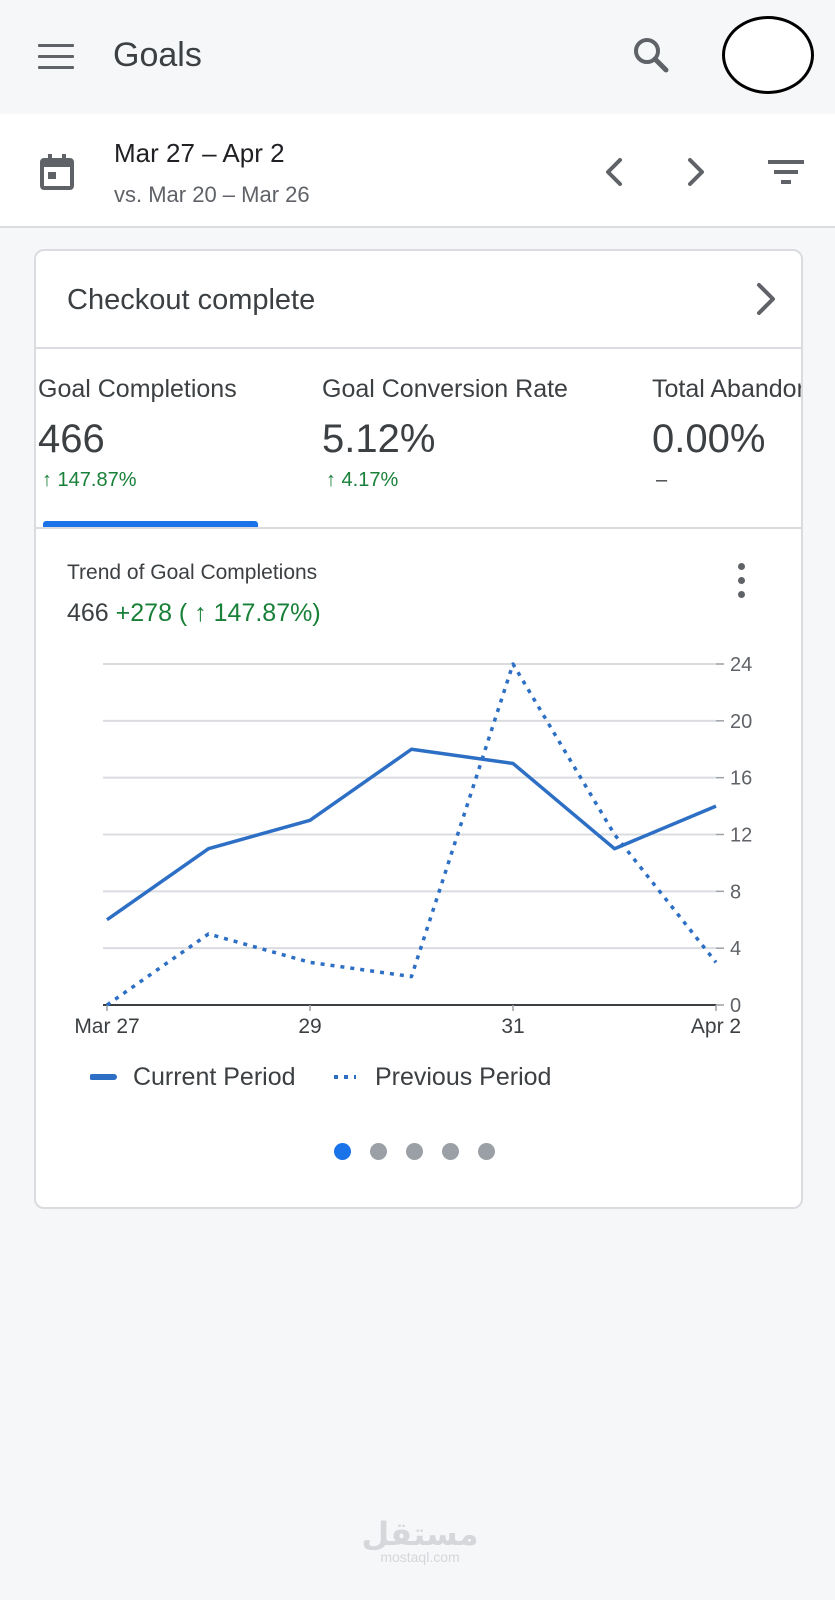  What do you see at coordinates (709, 439) in the screenshot?
I see `metric-value: 0.00%` at bounding box center [709, 439].